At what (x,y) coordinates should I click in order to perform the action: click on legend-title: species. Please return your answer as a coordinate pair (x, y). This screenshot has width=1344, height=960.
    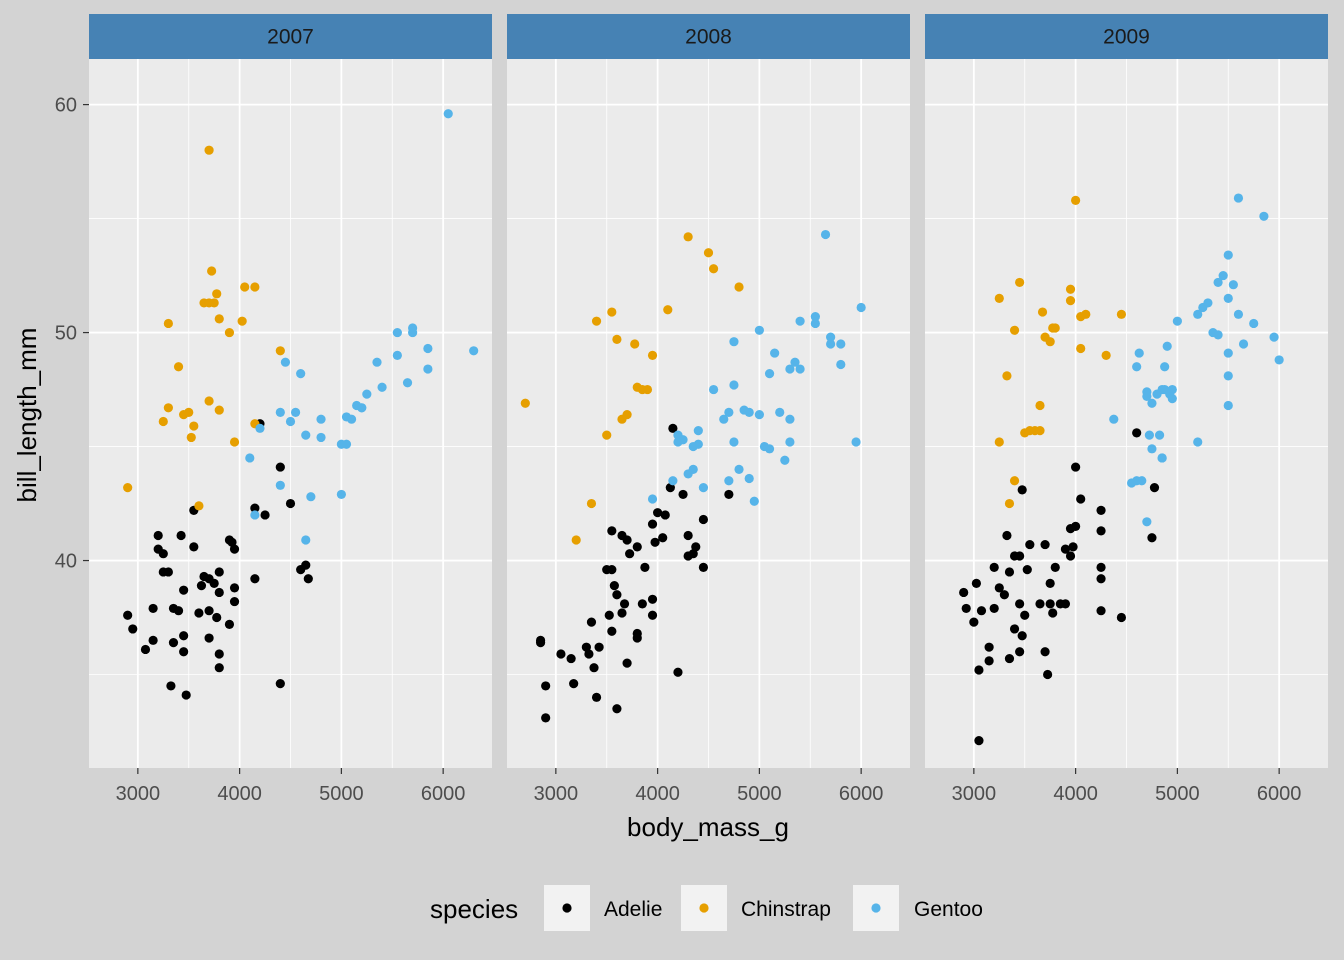
    Looking at the image, I should click on (474, 909).